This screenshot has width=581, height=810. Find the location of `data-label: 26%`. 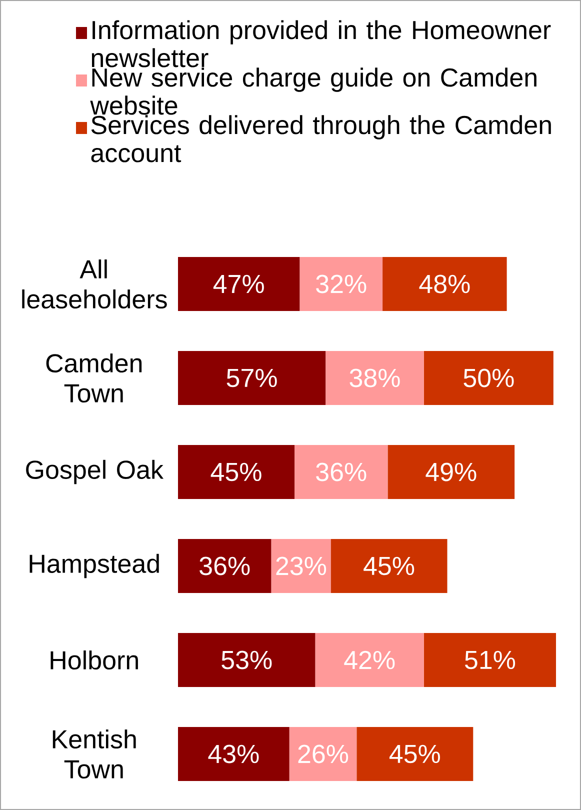

data-label: 26% is located at coordinates (323, 754).